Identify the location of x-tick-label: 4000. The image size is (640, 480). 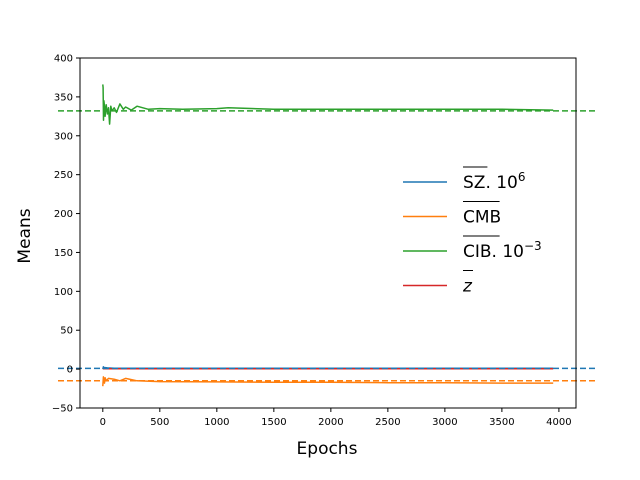
(558, 422).